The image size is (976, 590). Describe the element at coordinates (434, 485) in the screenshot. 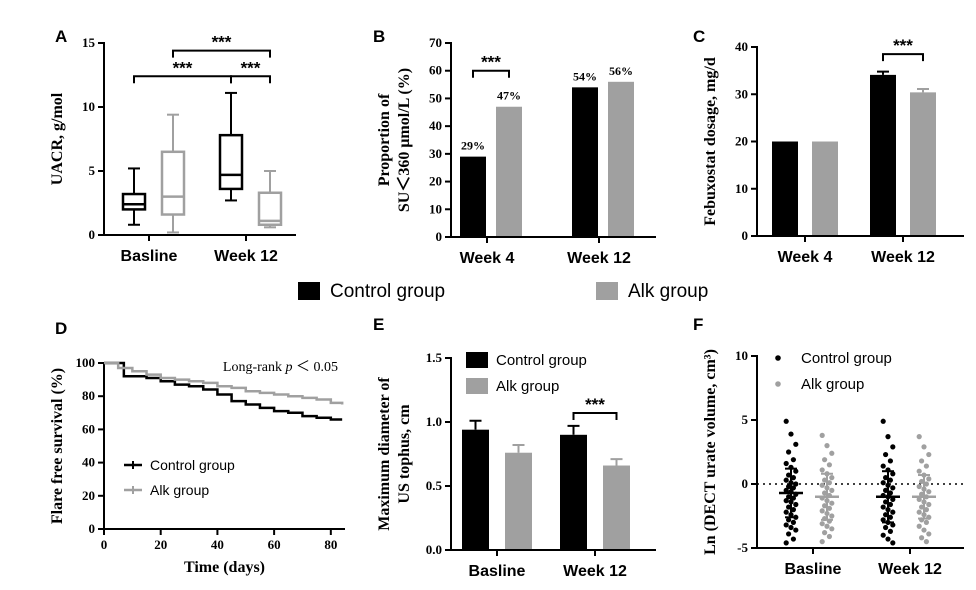

I see `y-tick-label: 0.5` at that location.